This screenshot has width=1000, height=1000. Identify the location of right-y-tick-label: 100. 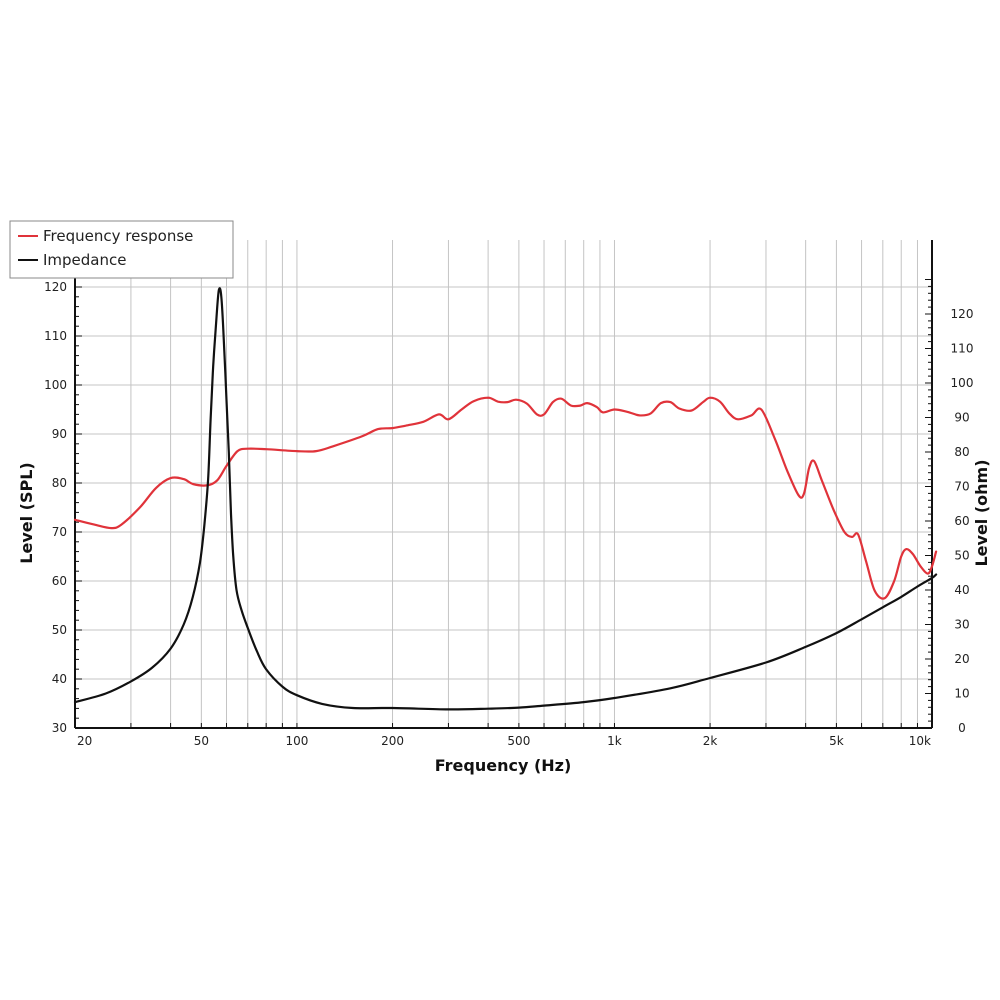
(962, 383).